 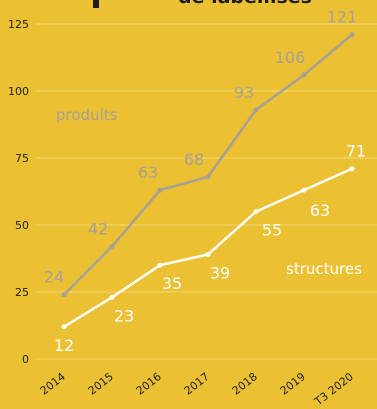 What do you see at coordinates (293, 383) in the screenshot?
I see `x-tick-label: 2019` at bounding box center [293, 383].